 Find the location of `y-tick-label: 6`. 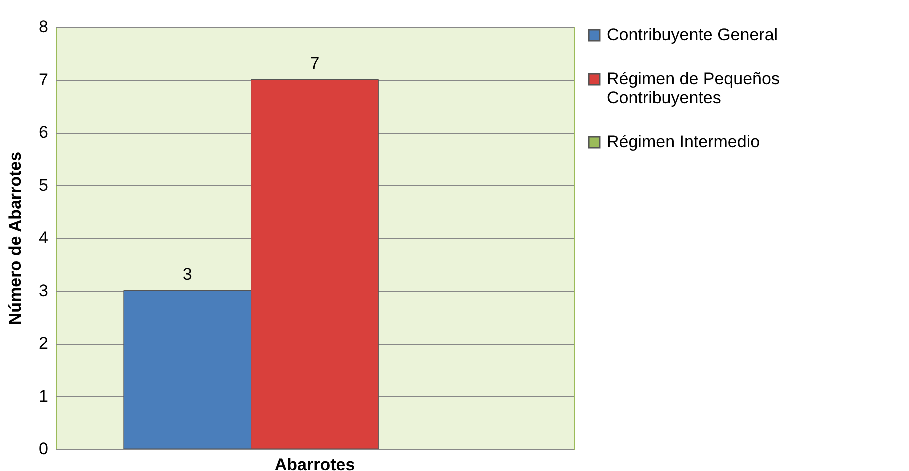

y-tick-label: 6 is located at coordinates (43, 132).